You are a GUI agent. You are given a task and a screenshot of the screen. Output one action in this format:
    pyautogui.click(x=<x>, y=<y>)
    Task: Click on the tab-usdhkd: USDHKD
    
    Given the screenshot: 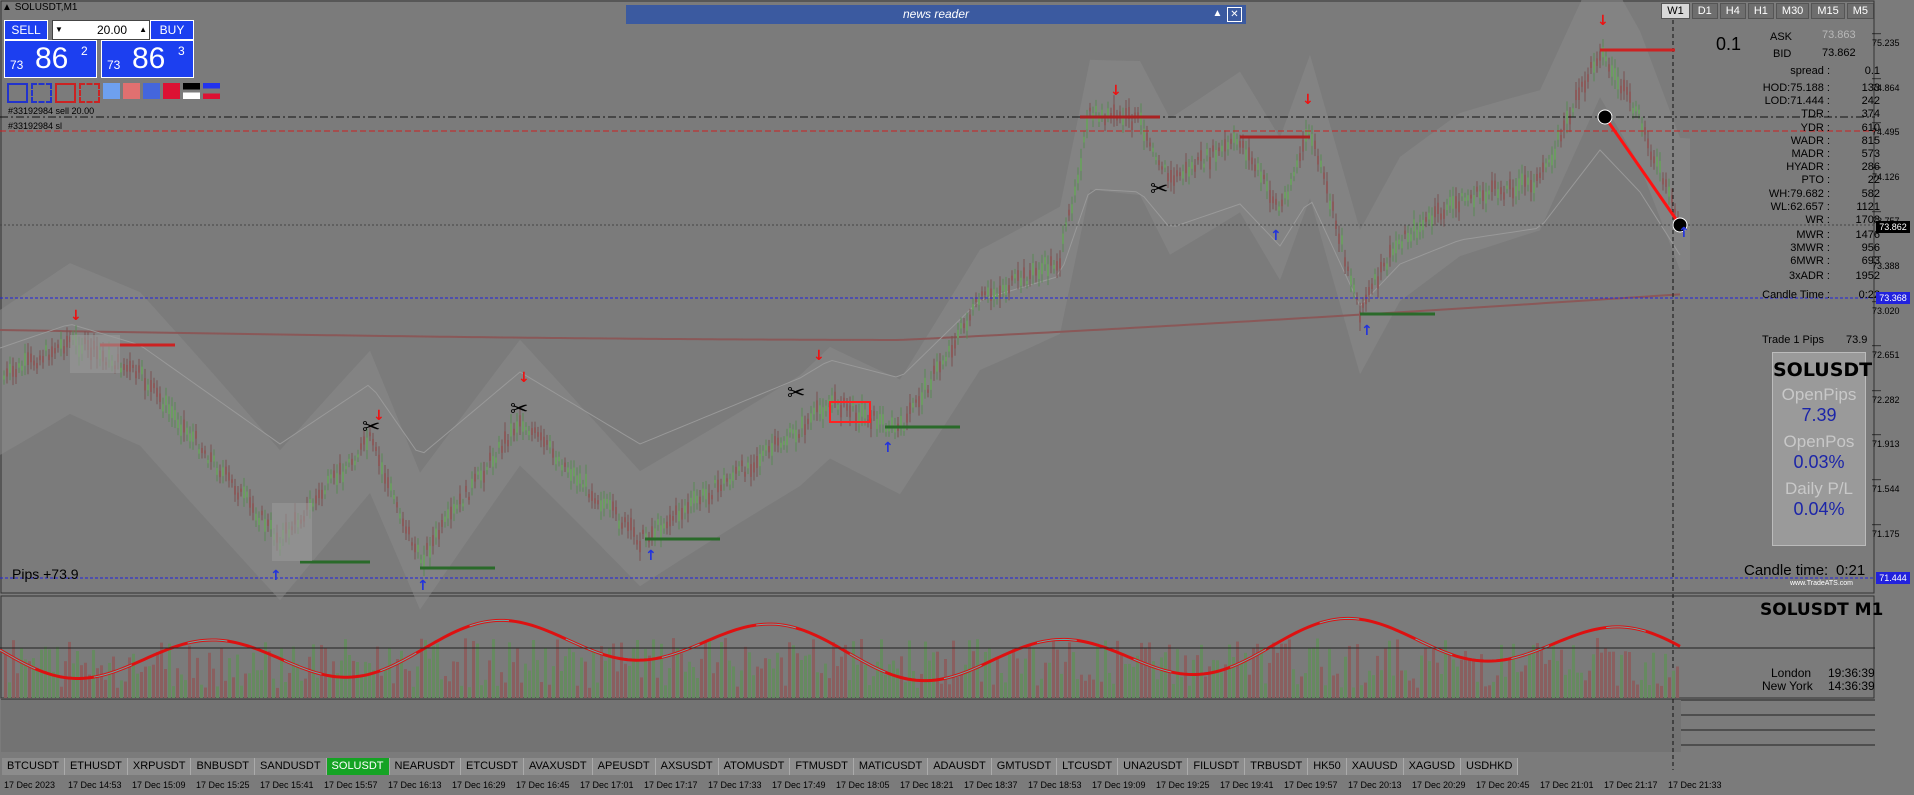 What is the action you would take?
    pyautogui.click(x=1490, y=766)
    